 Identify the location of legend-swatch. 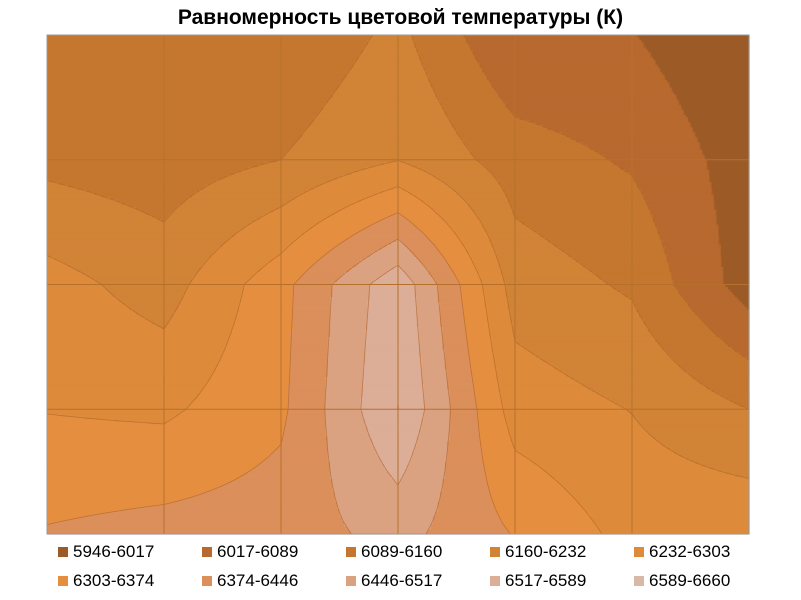
(63, 581).